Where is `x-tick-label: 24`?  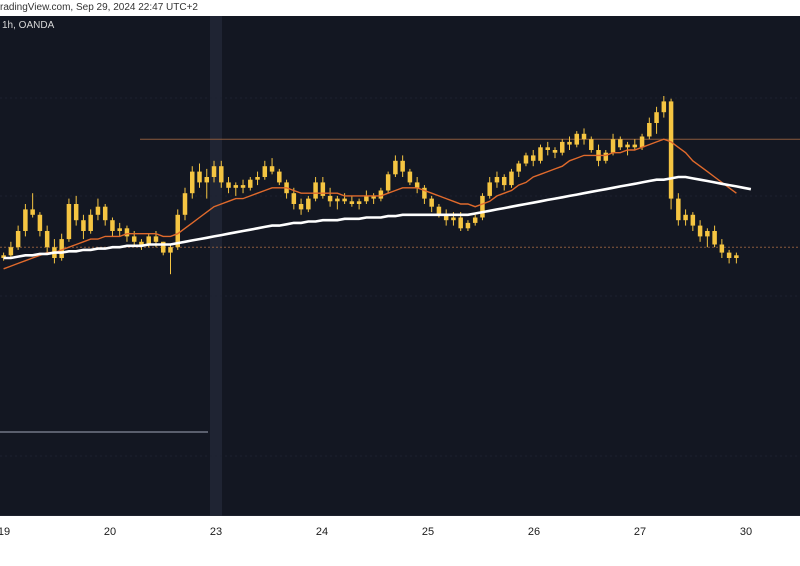
x-tick-label: 24 is located at coordinates (322, 532).